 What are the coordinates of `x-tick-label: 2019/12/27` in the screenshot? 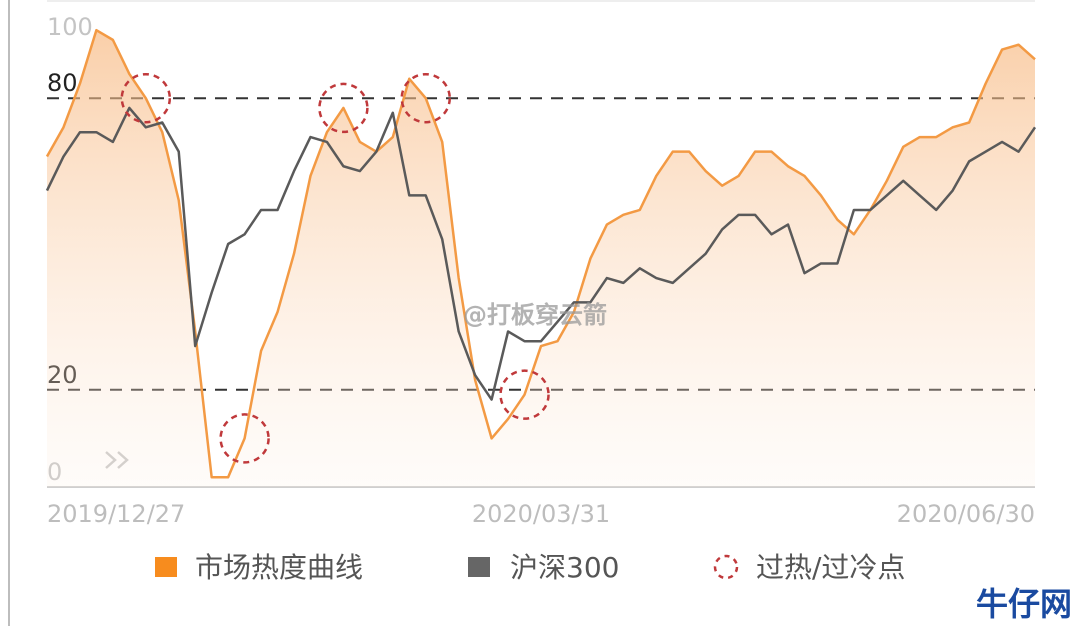 It's located at (116, 514).